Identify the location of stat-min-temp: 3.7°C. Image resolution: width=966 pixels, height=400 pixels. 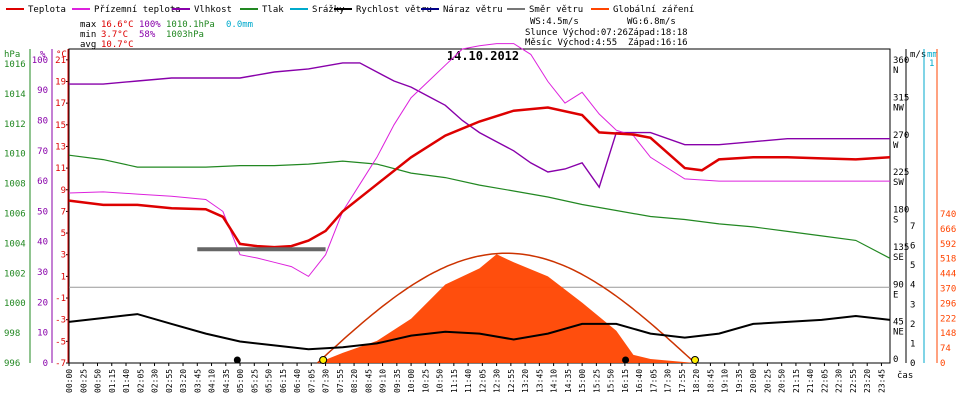
(114, 35).